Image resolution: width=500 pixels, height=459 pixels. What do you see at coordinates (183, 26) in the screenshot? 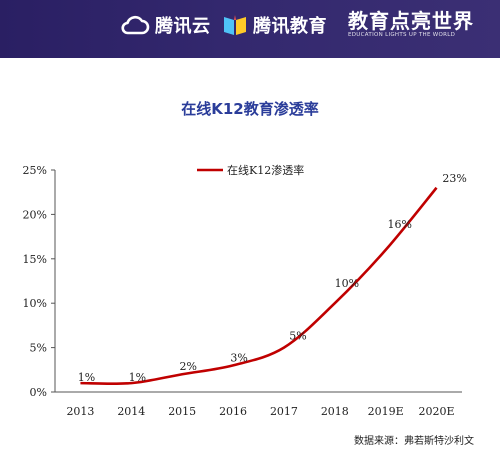
I see `cloud-brand-name: 腾讯云` at bounding box center [183, 26].